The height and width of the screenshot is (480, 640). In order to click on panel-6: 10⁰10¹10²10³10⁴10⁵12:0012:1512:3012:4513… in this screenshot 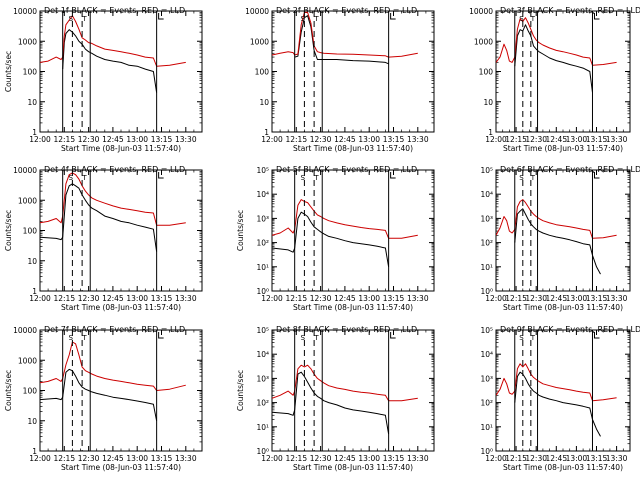, I will do `click(560, 238)`.